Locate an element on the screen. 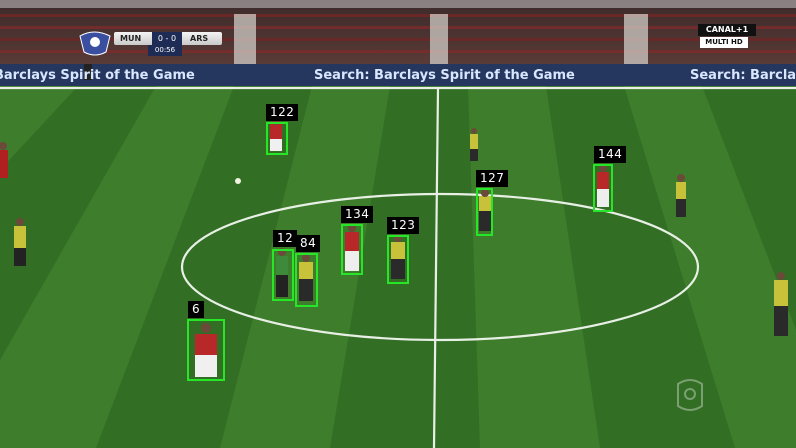 The image size is (796, 448). ad-text-left: Barclays Spirit of the Game is located at coordinates (97, 75).